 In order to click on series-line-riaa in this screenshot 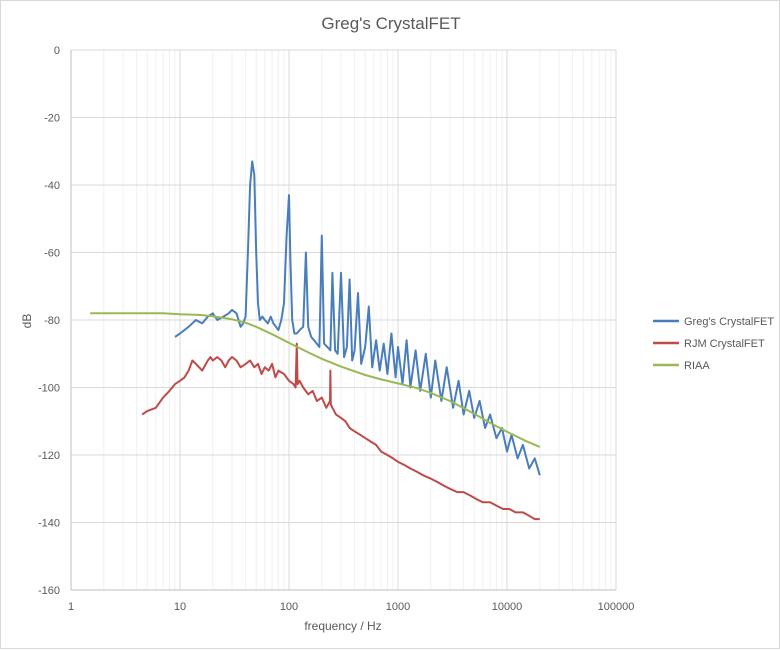, I will do `click(315, 380)`.